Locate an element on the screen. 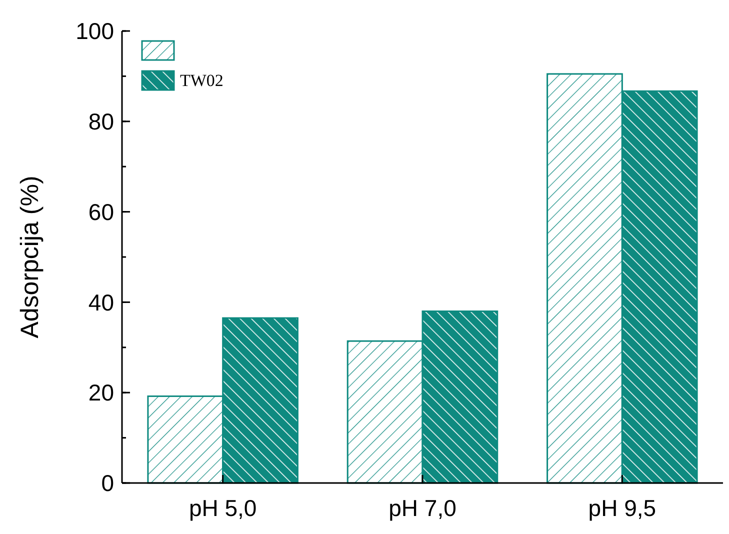 This screenshot has height=534, width=729. y-axis-title: Adsorpcija (%) is located at coordinates (30, 257).